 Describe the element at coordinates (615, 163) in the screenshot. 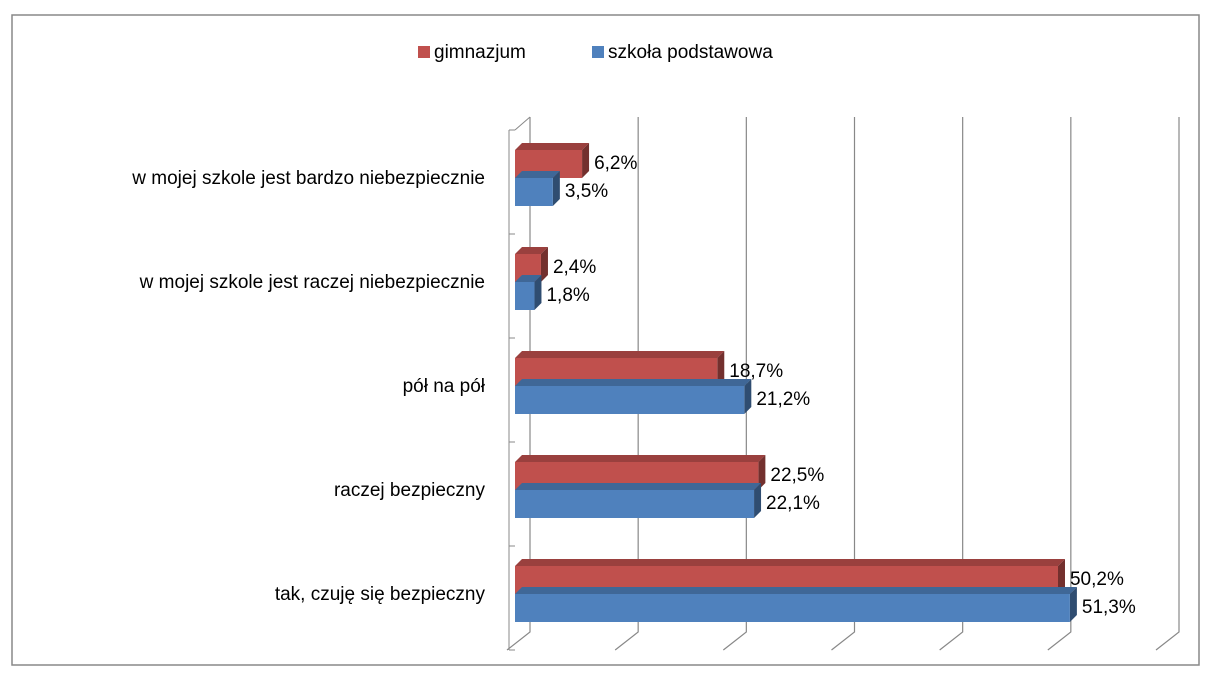

I see `value-label: 6,2%` at that location.